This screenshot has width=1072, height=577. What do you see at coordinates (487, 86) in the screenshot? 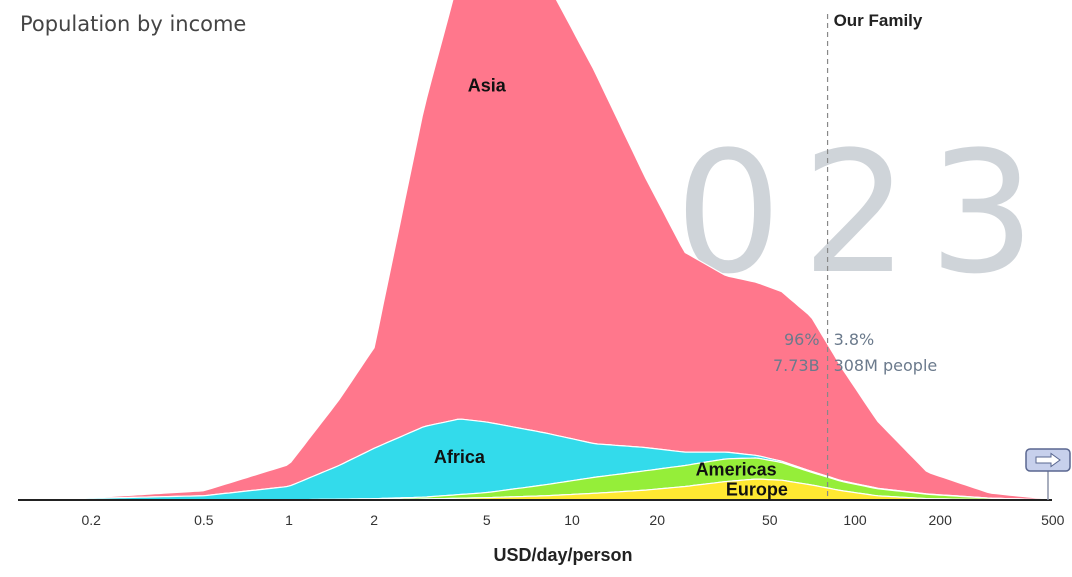
I see `region-label-asia: Asia` at bounding box center [487, 86].